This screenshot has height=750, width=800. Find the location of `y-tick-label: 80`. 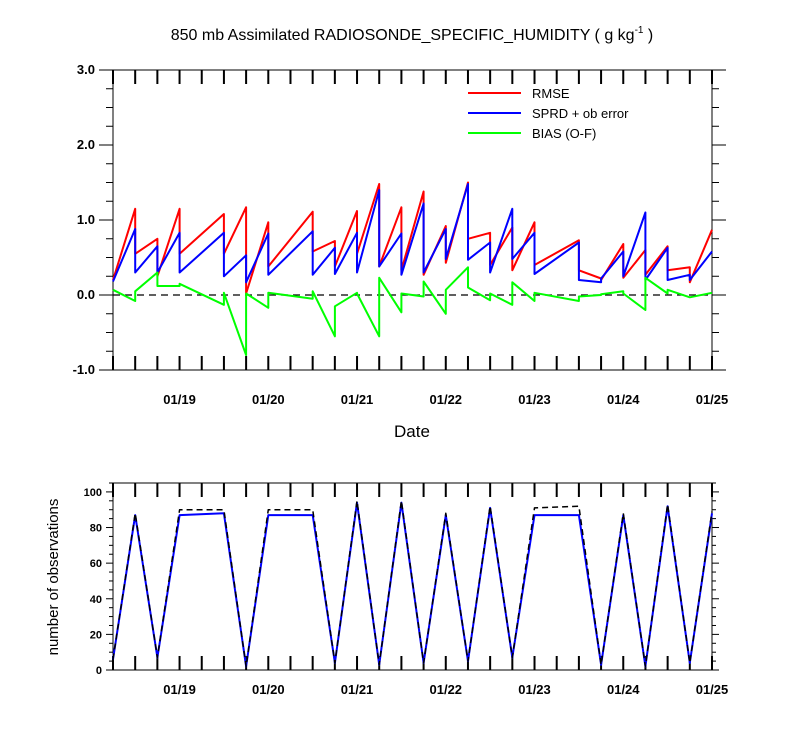

y-tick-label: 80 is located at coordinates (96, 529).